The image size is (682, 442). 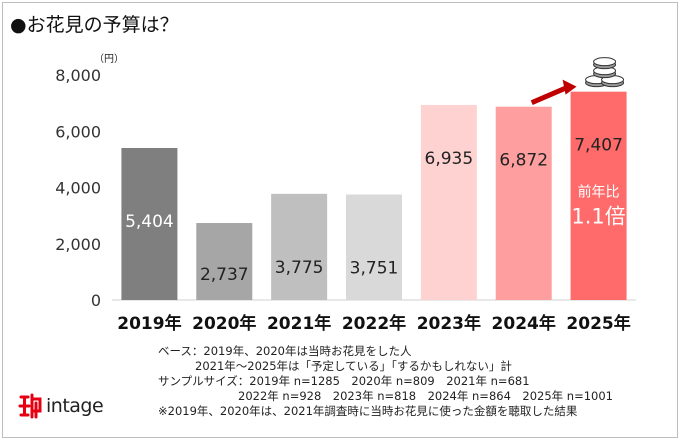 I want to click on note-base-line2: 2021年～2025年は「予定している」「するかもしれない」計, so click(x=353, y=366).